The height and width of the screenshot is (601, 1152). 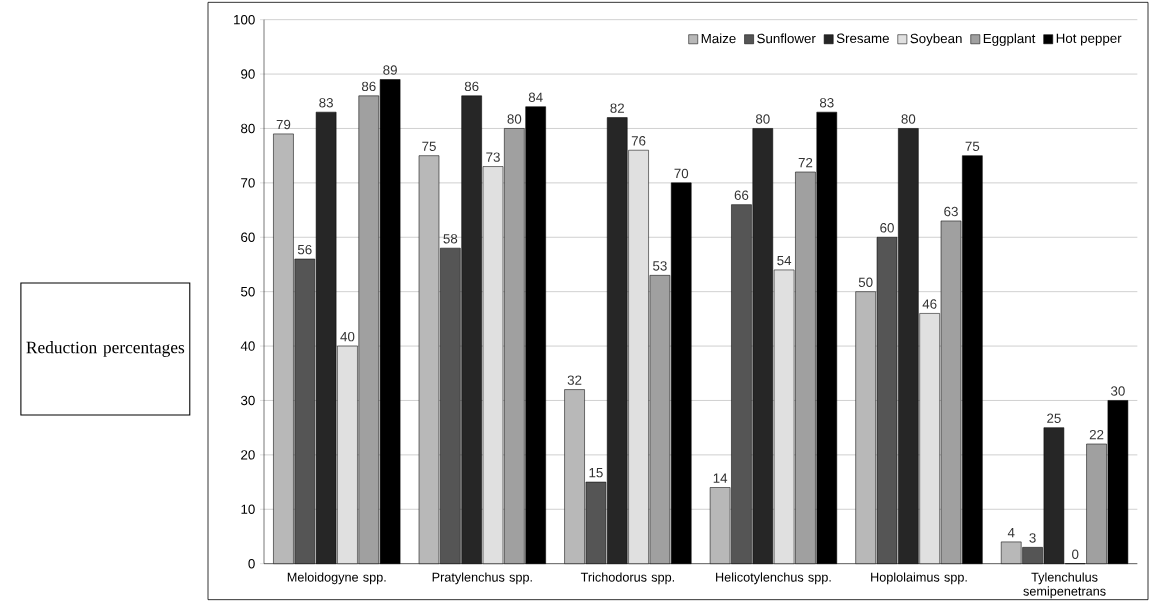 What do you see at coordinates (638, 141) in the screenshot?
I see `data-label: 76` at bounding box center [638, 141].